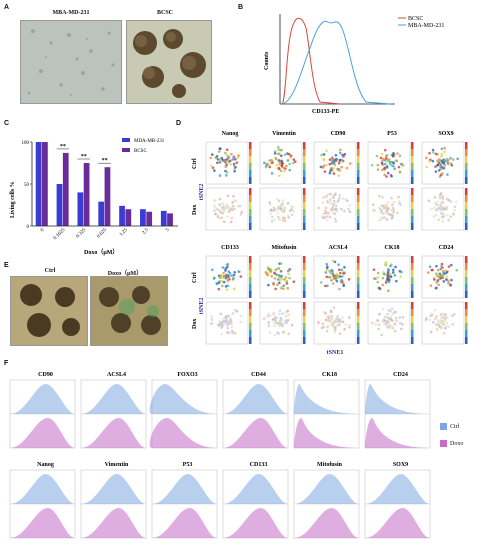  I want to click on x-tick-label: 0.325, so click(82, 234).